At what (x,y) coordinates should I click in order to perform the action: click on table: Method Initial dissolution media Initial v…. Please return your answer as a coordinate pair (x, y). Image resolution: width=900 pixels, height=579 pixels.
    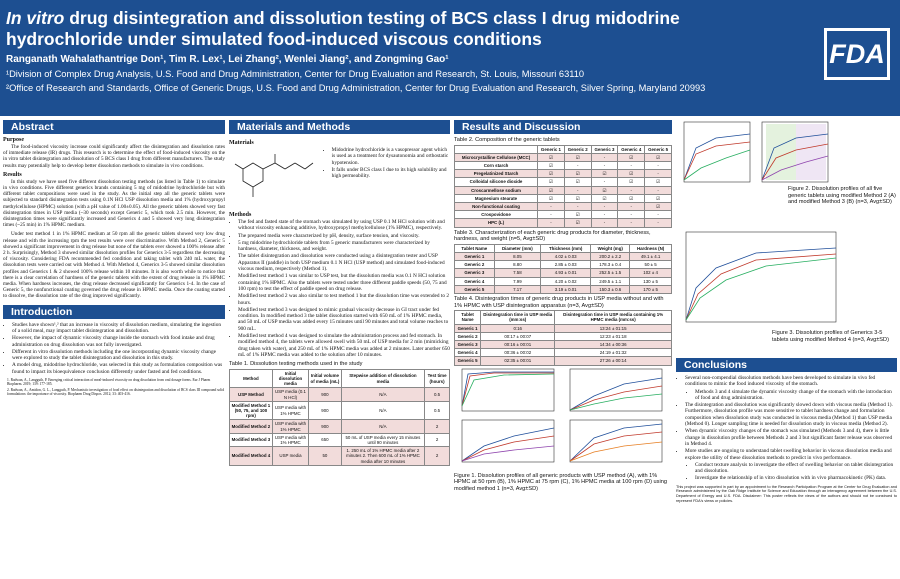
    Looking at the image, I should click on (339, 417).